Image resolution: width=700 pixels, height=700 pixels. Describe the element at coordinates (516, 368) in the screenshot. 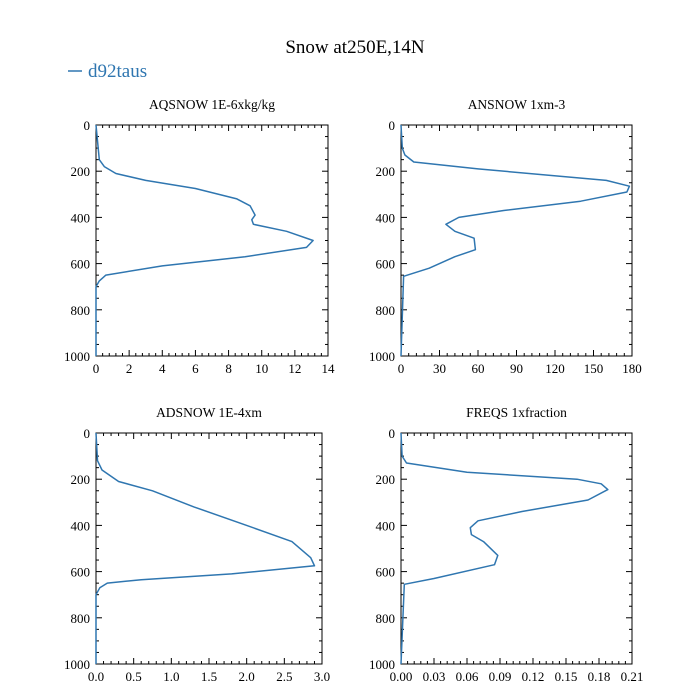

I see `x-tick-label: 90` at that location.